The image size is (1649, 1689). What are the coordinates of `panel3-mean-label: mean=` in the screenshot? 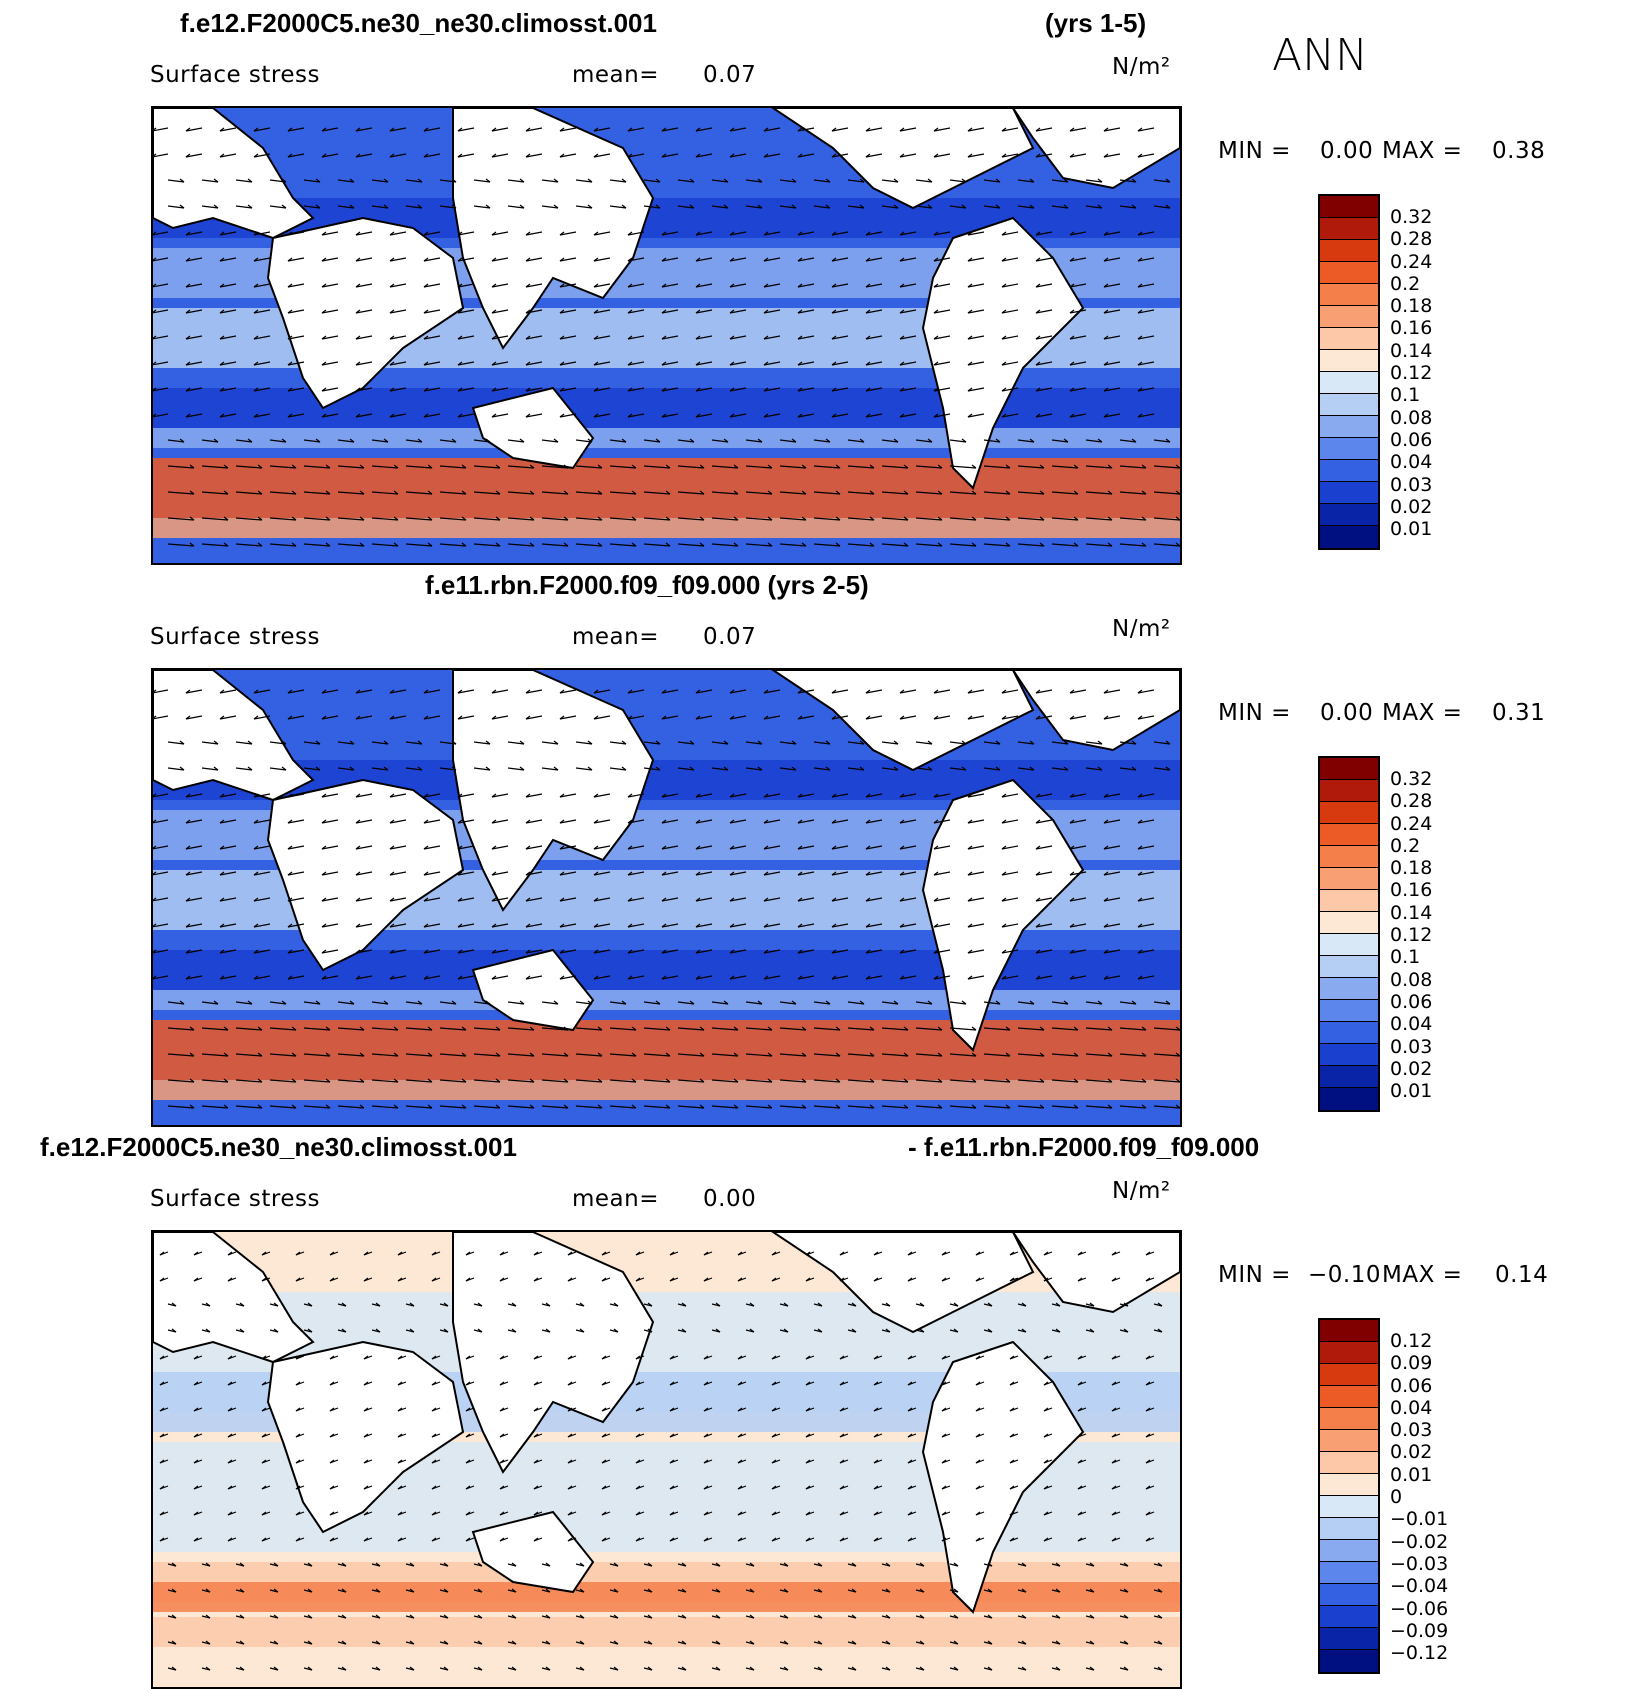 It's located at (615, 1199).